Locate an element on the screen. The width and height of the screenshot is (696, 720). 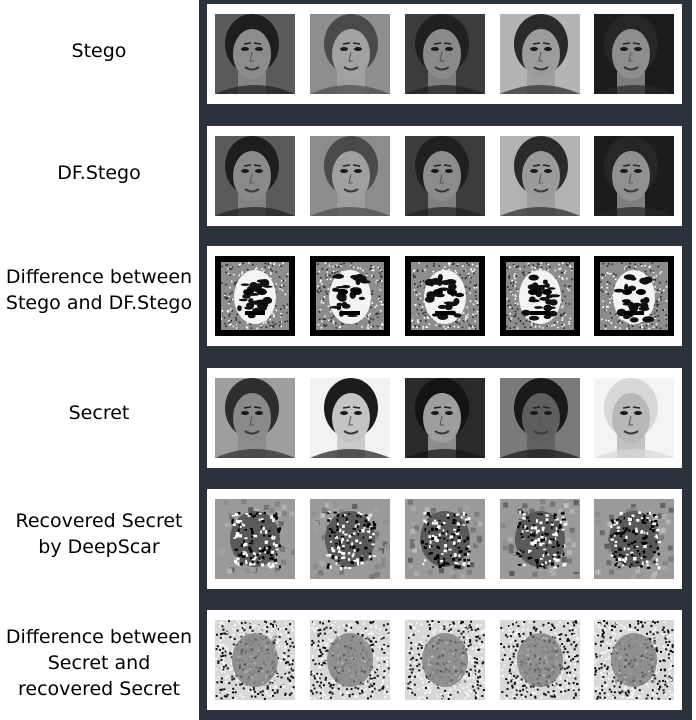
row-label-recovered-secret: Recovered Secret by DeepScar is located at coordinates (99, 534).